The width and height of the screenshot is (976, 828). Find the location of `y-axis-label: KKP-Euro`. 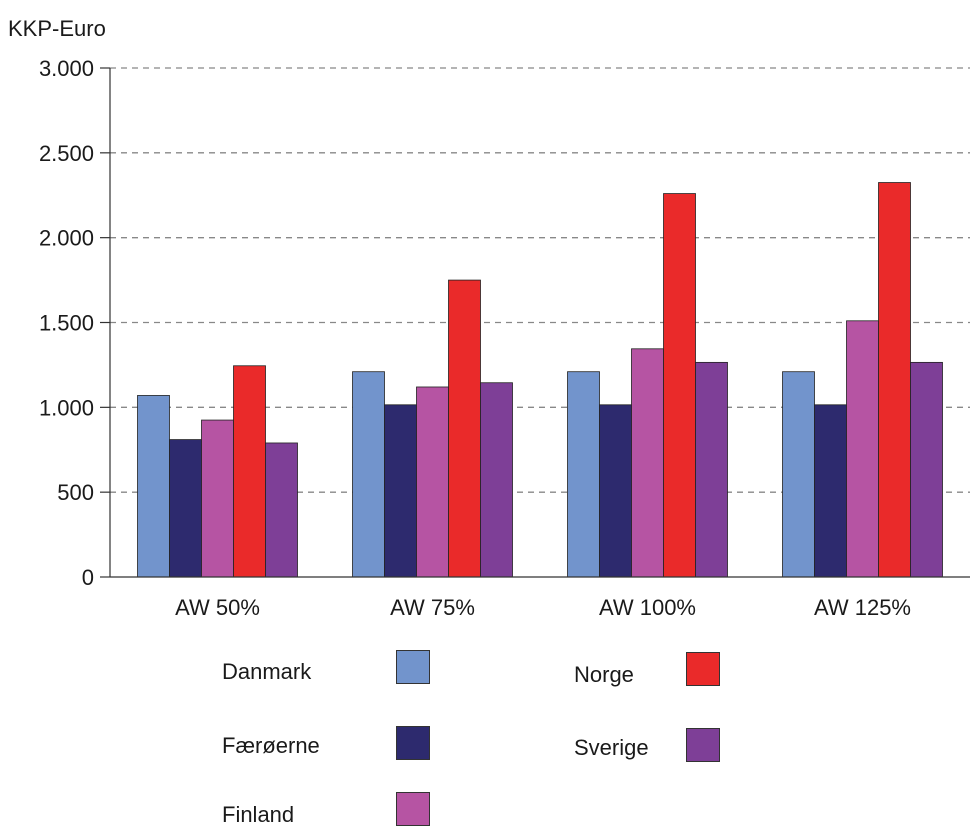

y-axis-label: KKP-Euro is located at coordinates (57, 28).